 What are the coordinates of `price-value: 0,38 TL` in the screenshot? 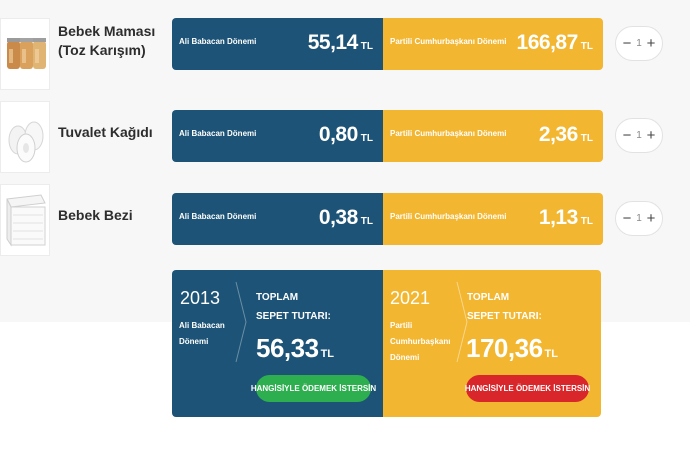 It's located at (346, 218).